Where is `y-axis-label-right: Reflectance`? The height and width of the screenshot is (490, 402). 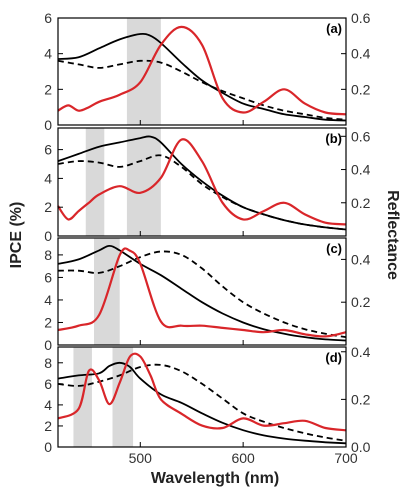
y-axis-label-right: Reflectance is located at coordinates (392, 235).